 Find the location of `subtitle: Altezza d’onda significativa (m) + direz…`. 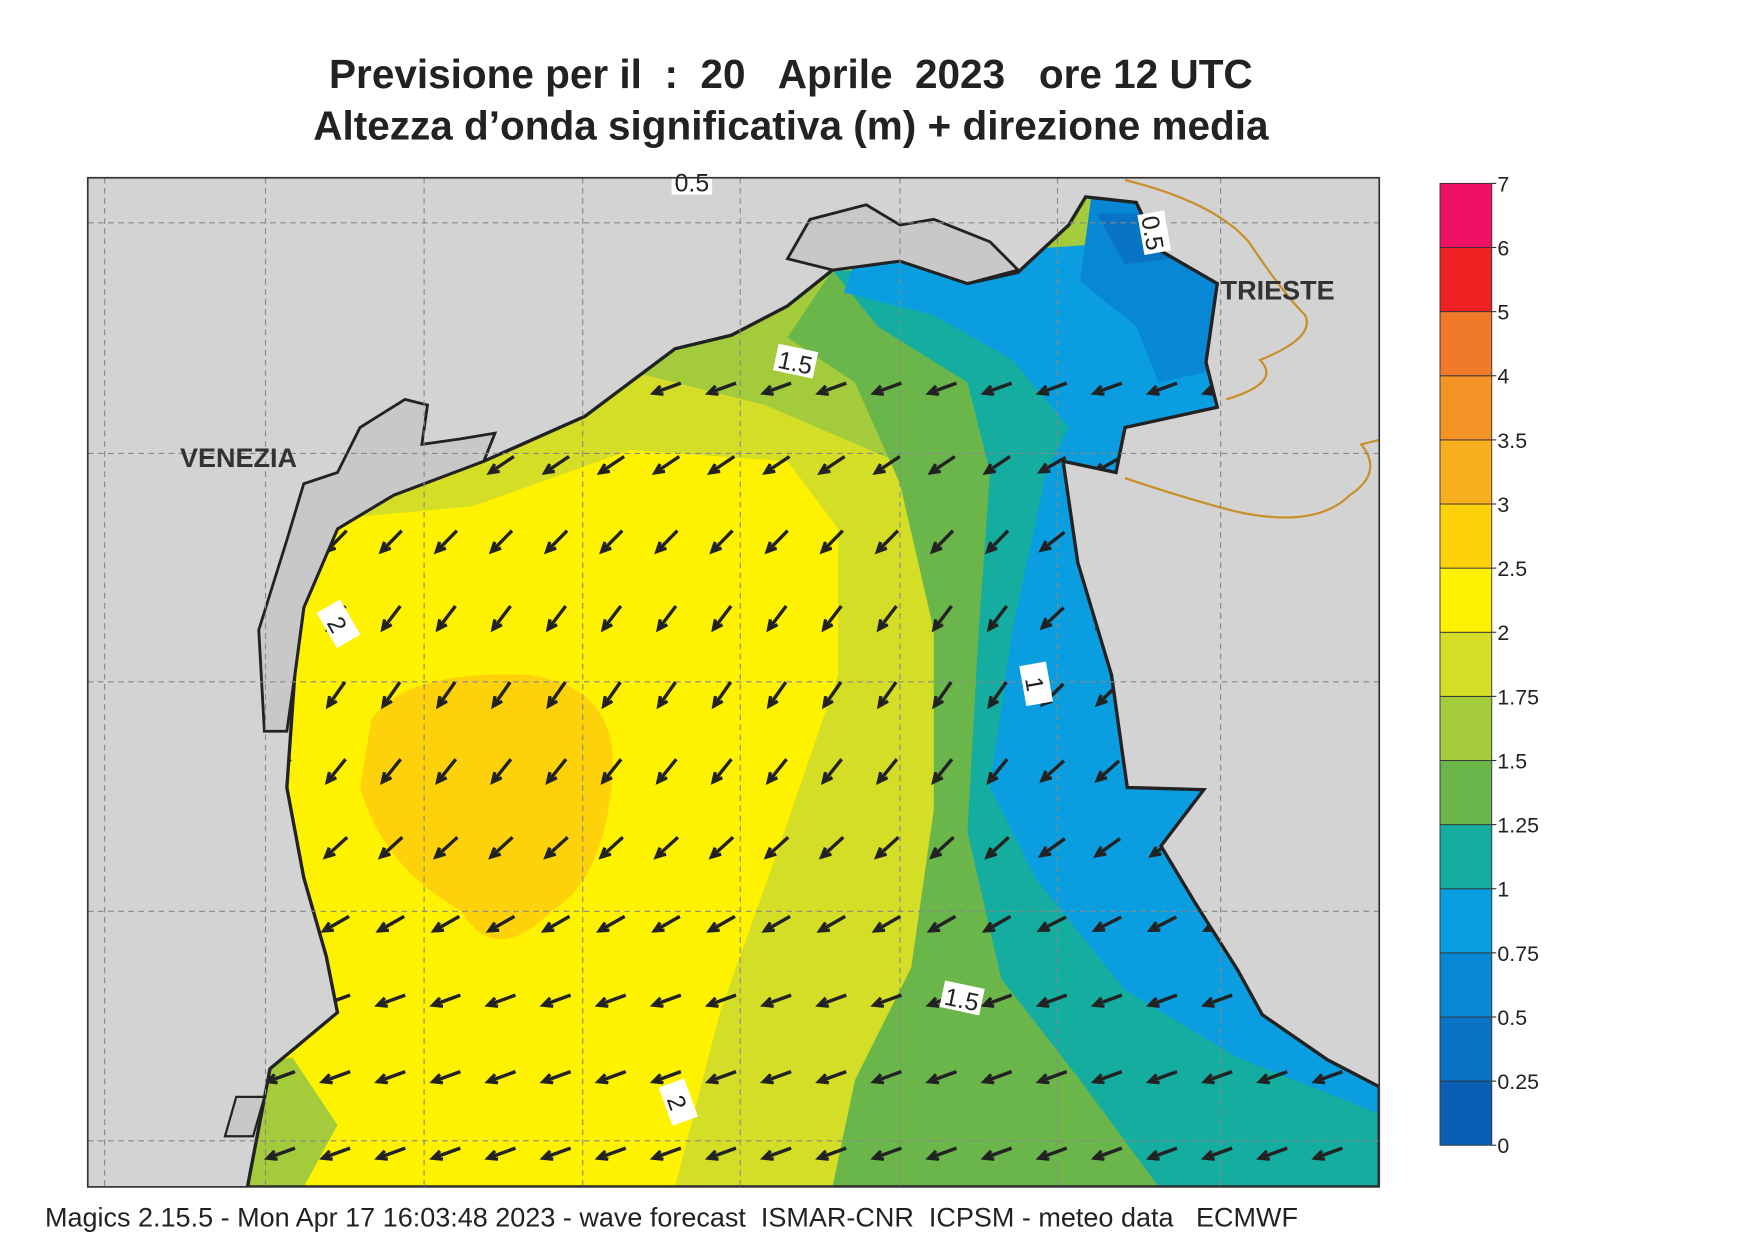

subtitle: Altezza d’onda significativa (m) + direz… is located at coordinates (791, 126).